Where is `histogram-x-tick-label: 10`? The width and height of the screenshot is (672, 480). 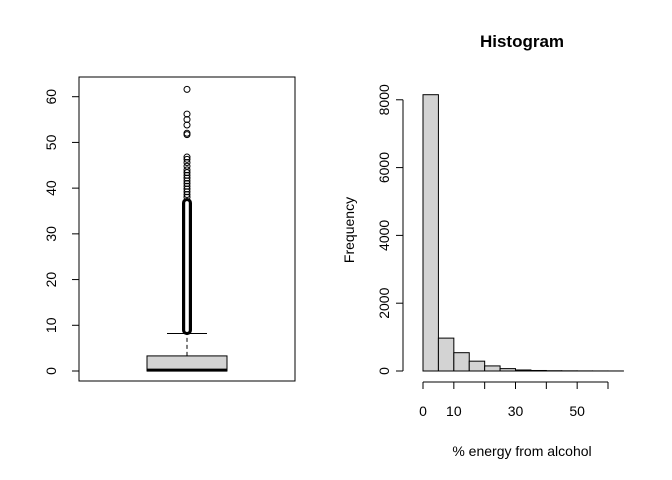
histogram-x-tick-label: 10 is located at coordinates (454, 411).